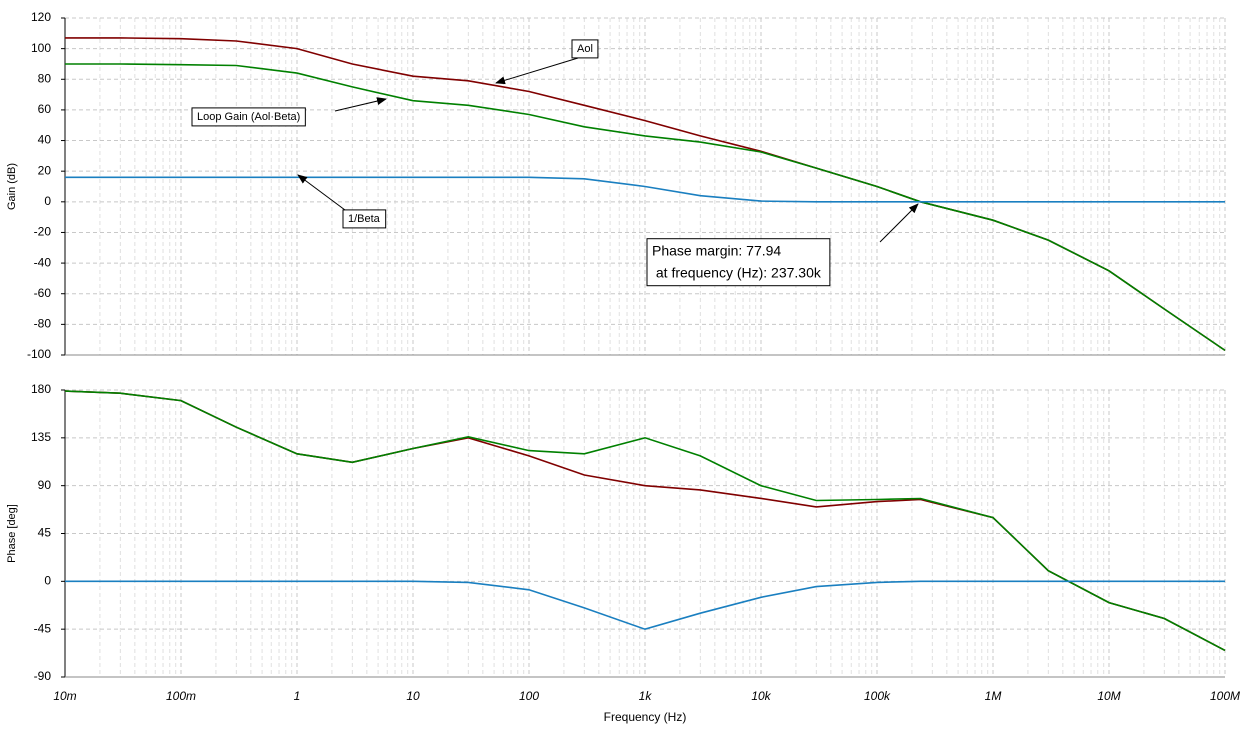 The width and height of the screenshot is (1253, 740). I want to click on x-tick-label: 100m, so click(181, 696).